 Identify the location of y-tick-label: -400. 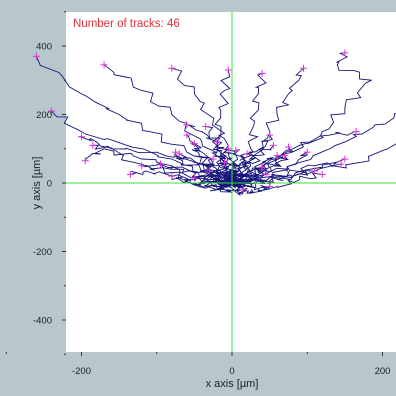
(42, 321).